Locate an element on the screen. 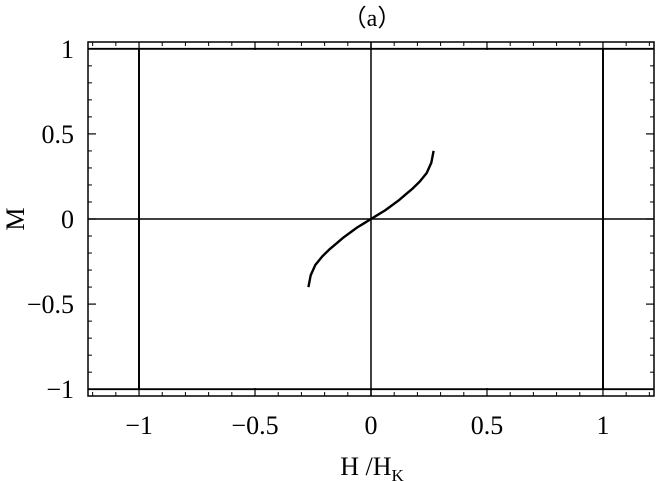  chart-title: （a） is located at coordinates (372, 19).